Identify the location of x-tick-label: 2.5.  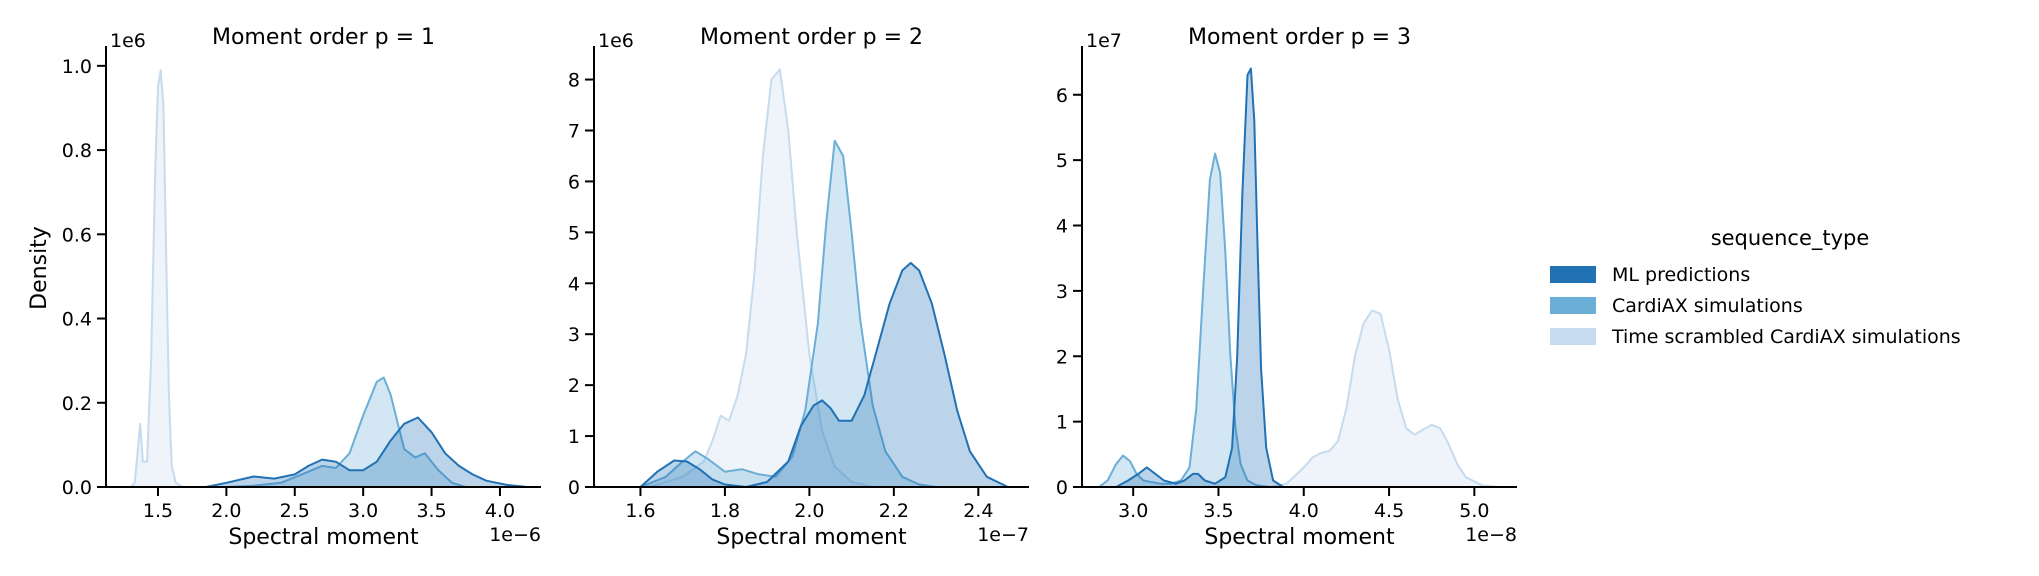
(295, 511).